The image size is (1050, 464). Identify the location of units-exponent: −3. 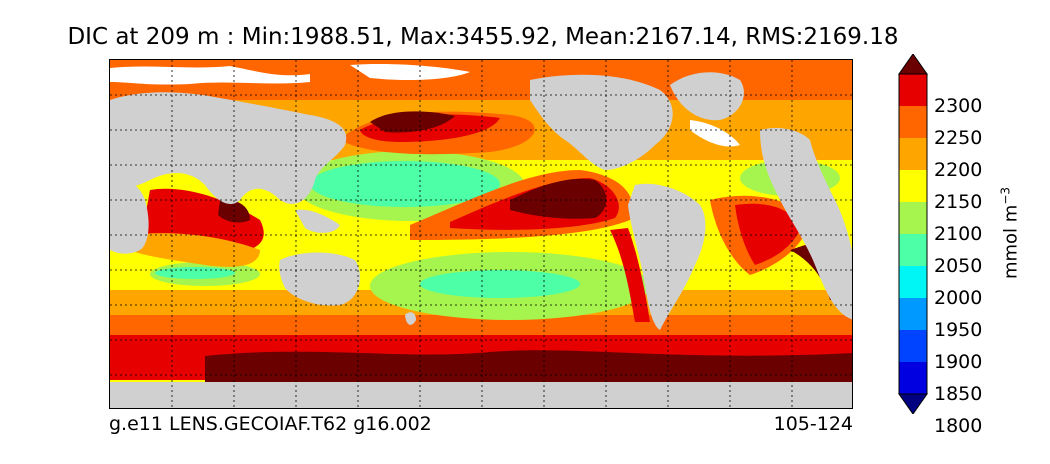
(1005, 195).